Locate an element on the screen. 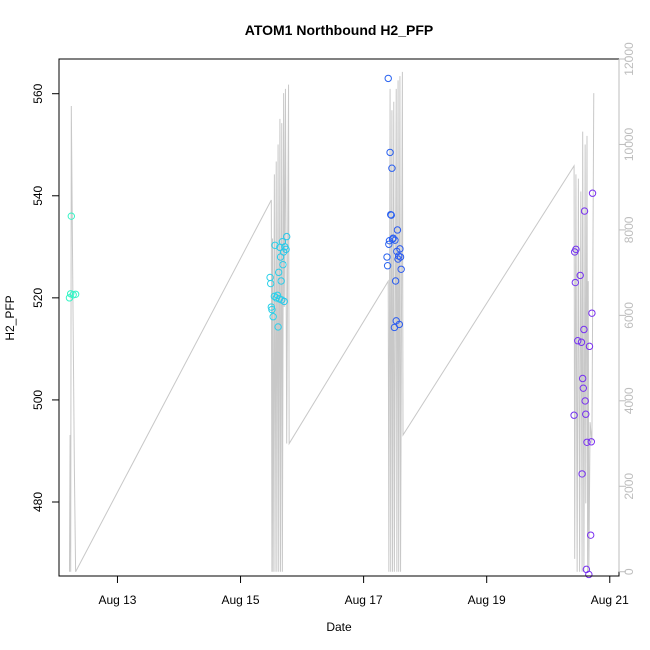 Image resolution: width=650 pixels, height=650 pixels. x-tick-label: Aug 19 is located at coordinates (487, 600).